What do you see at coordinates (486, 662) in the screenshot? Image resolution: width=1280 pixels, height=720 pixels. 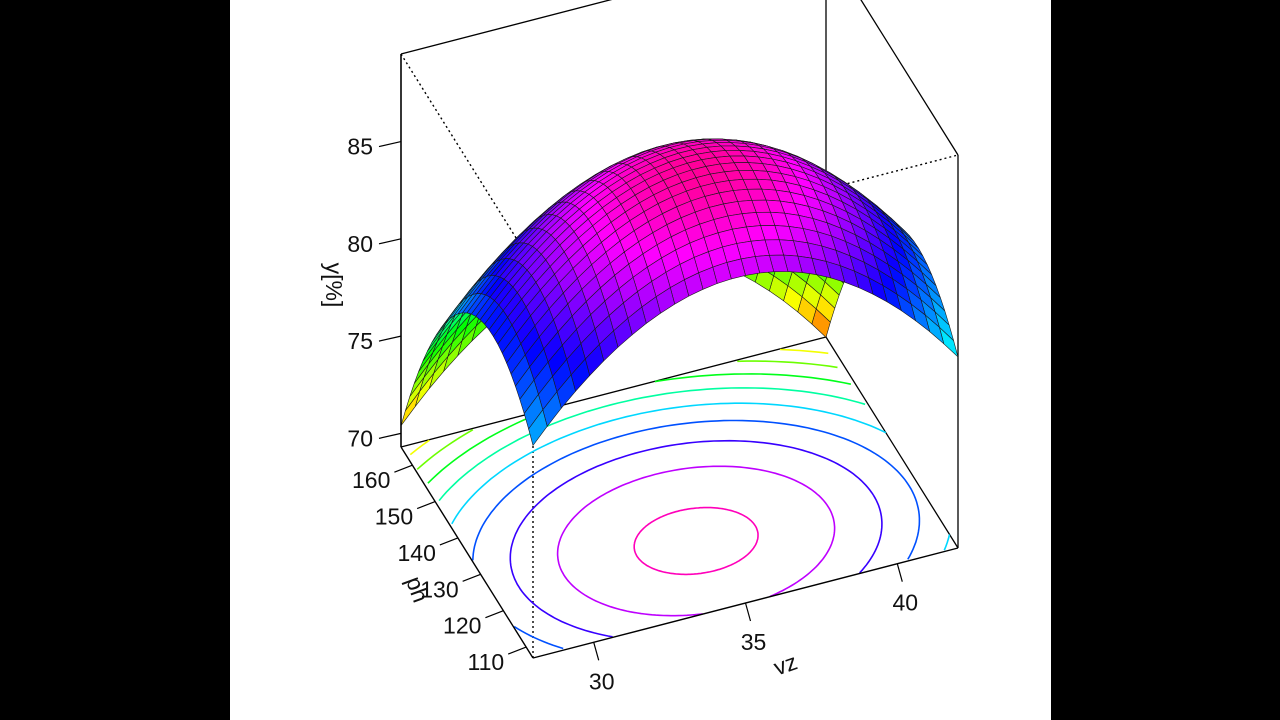 I see `y-tick-label: 110` at bounding box center [486, 662].